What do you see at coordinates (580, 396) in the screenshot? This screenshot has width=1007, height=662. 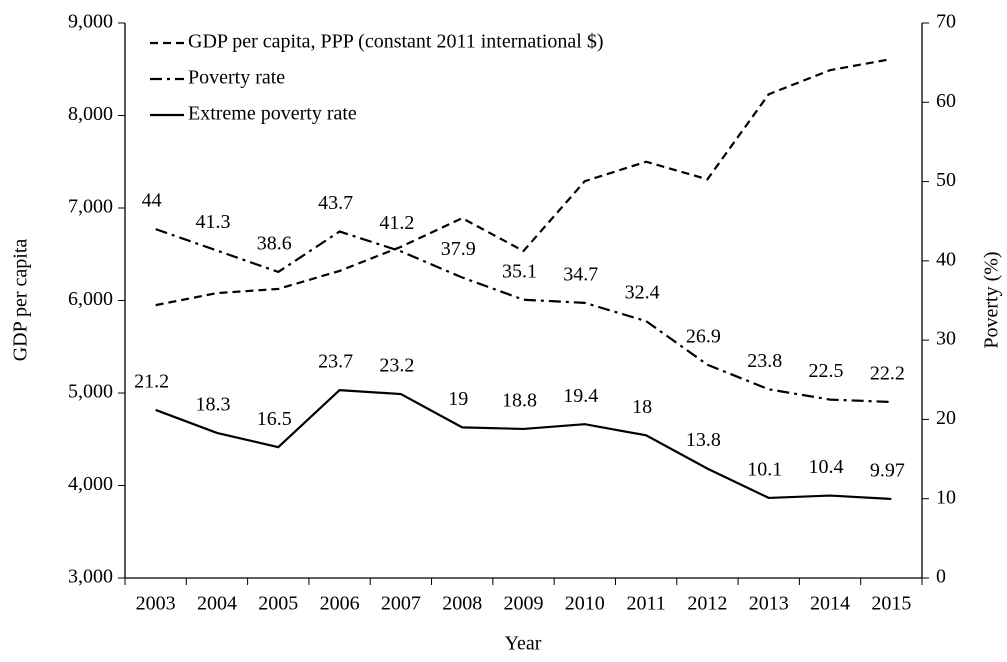 I see `data-label: 19.4` at bounding box center [580, 396].